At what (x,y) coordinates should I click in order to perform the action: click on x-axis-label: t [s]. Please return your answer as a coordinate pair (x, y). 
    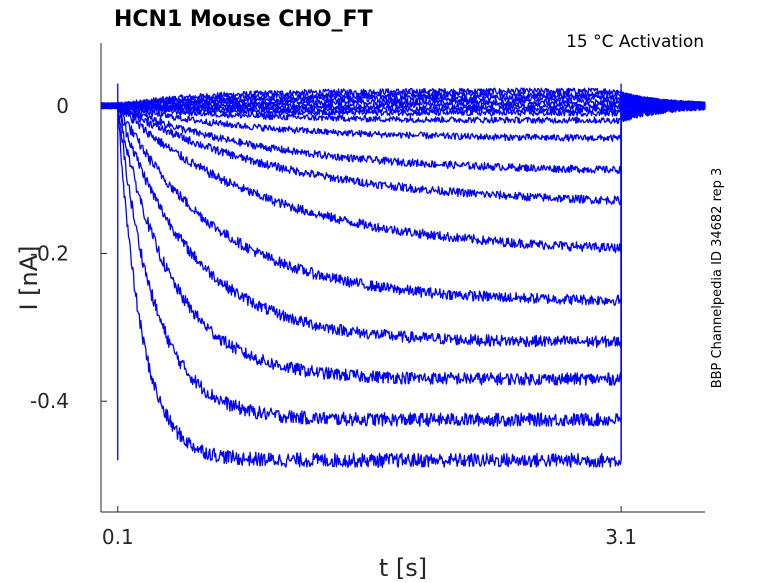
    Looking at the image, I should click on (403, 568).